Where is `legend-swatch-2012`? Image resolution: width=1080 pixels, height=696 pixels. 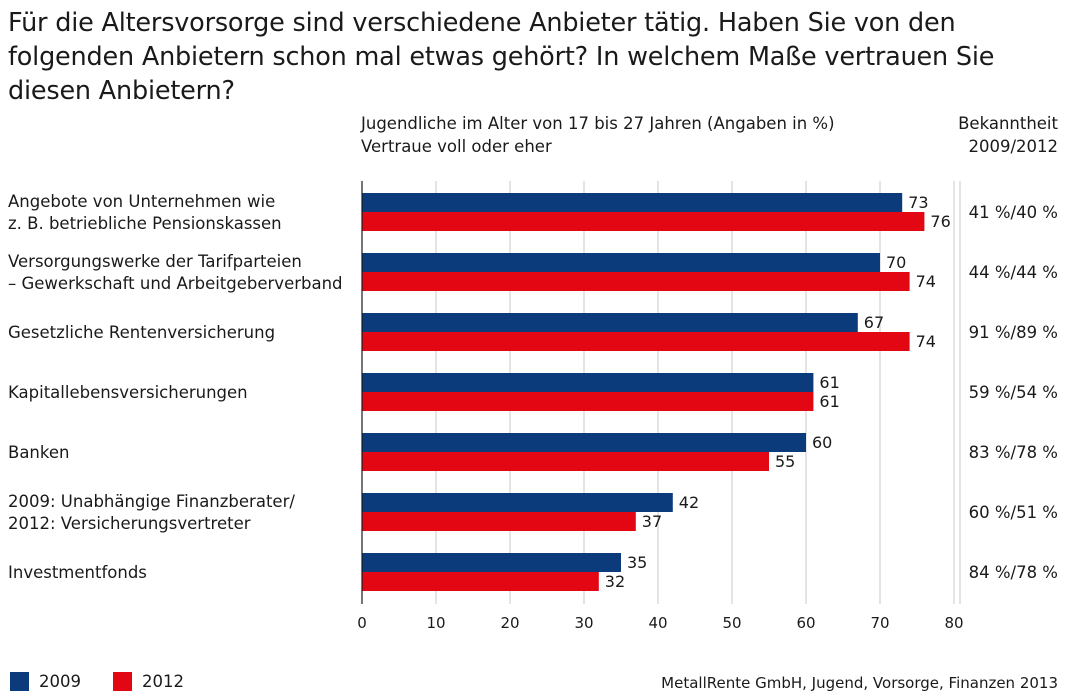 legend-swatch-2012 is located at coordinates (122, 681).